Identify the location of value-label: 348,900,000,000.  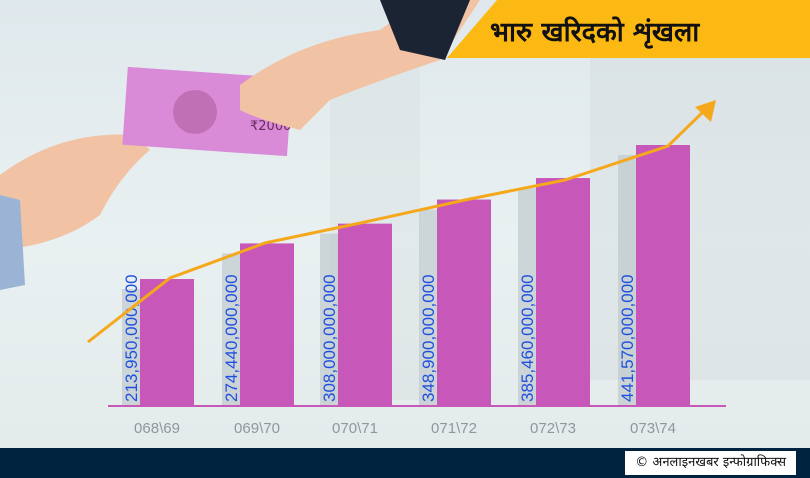
(428, 338).